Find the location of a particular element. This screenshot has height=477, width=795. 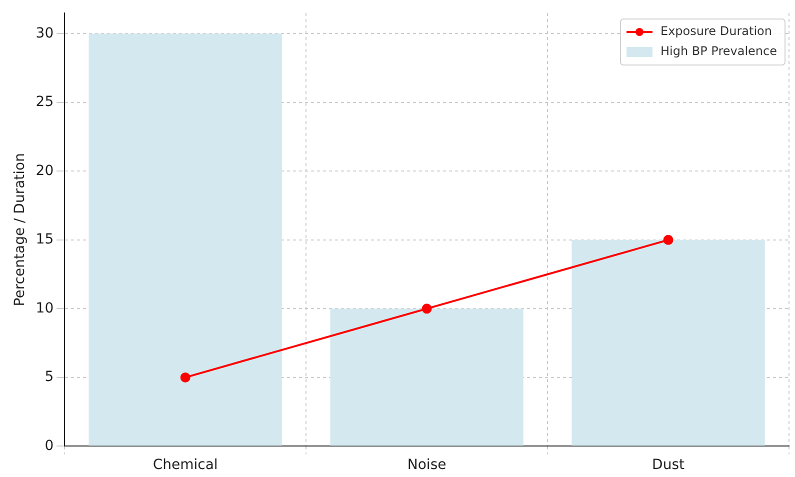

y-tick-label: 20 is located at coordinates (45, 170).